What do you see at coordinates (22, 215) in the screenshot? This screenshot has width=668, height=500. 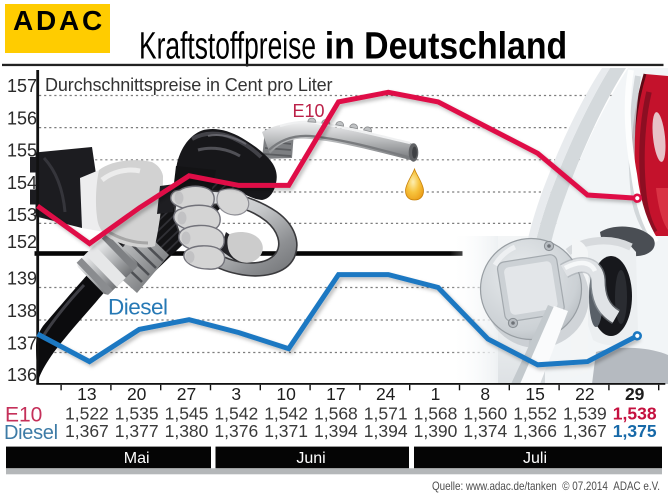 I see `svg-text: 153` at bounding box center [22, 215].